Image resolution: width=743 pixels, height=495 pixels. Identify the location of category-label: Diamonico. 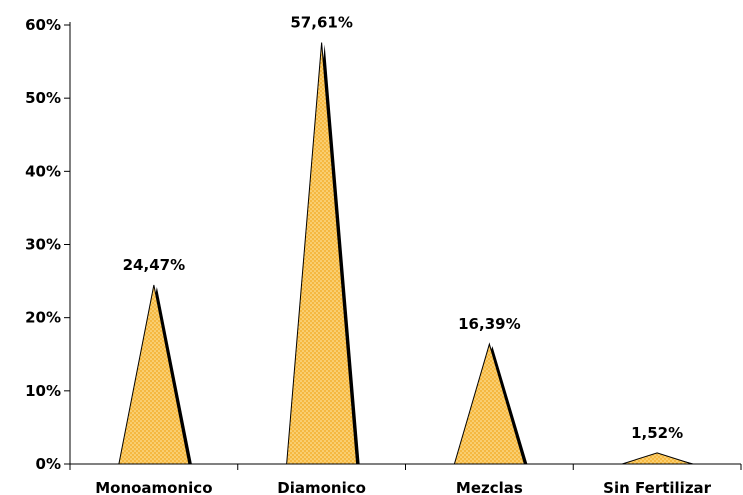
(321, 487).